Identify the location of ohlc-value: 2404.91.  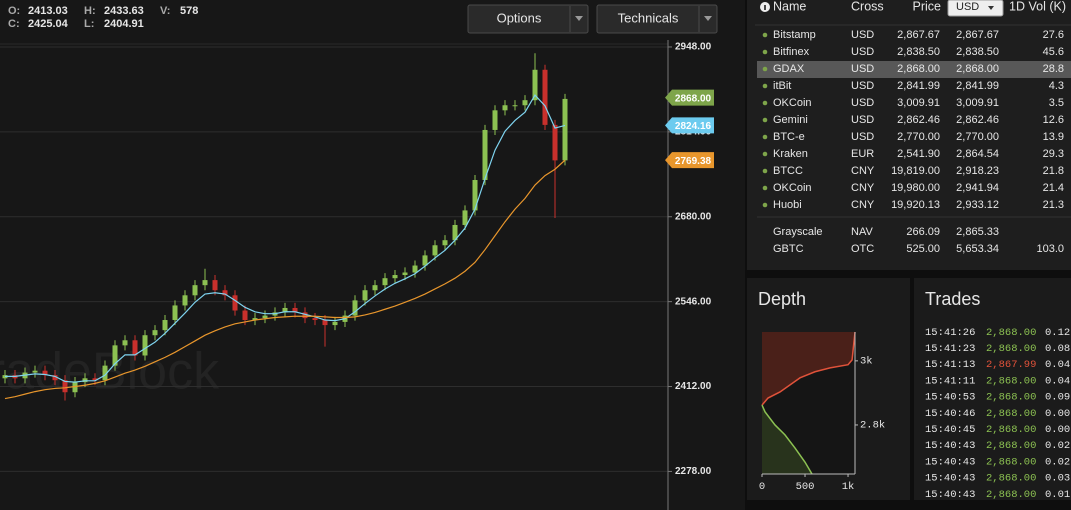
(124, 24).